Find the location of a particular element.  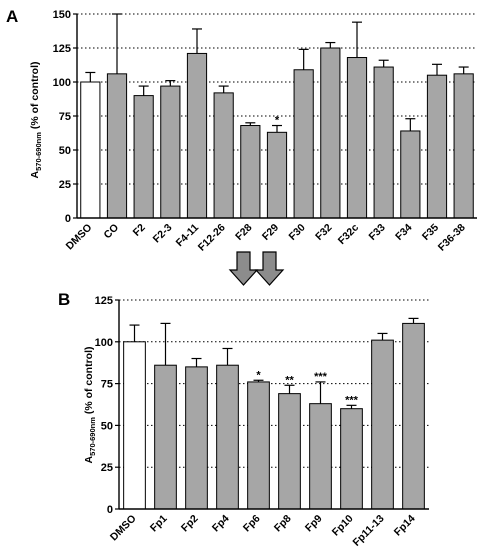

y-tick-label: 125 is located at coordinates (104, 301).